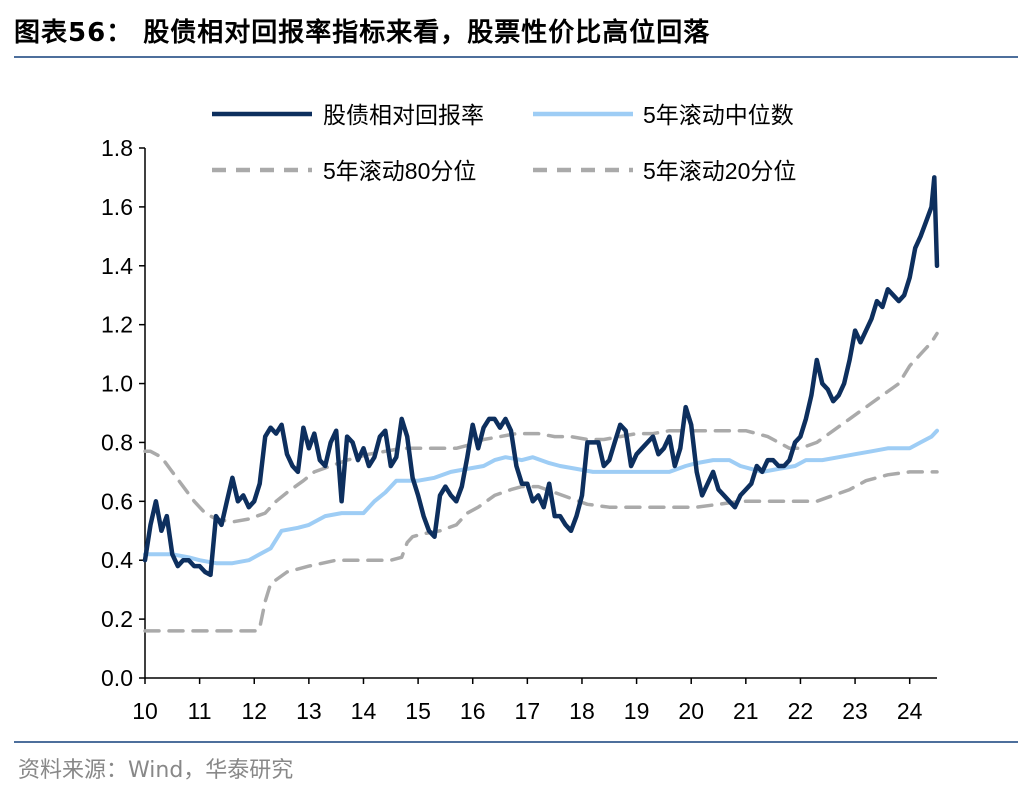 This screenshot has height=792, width=1036. What do you see at coordinates (691, 711) in the screenshot?
I see `x-tick-label: 20` at bounding box center [691, 711].